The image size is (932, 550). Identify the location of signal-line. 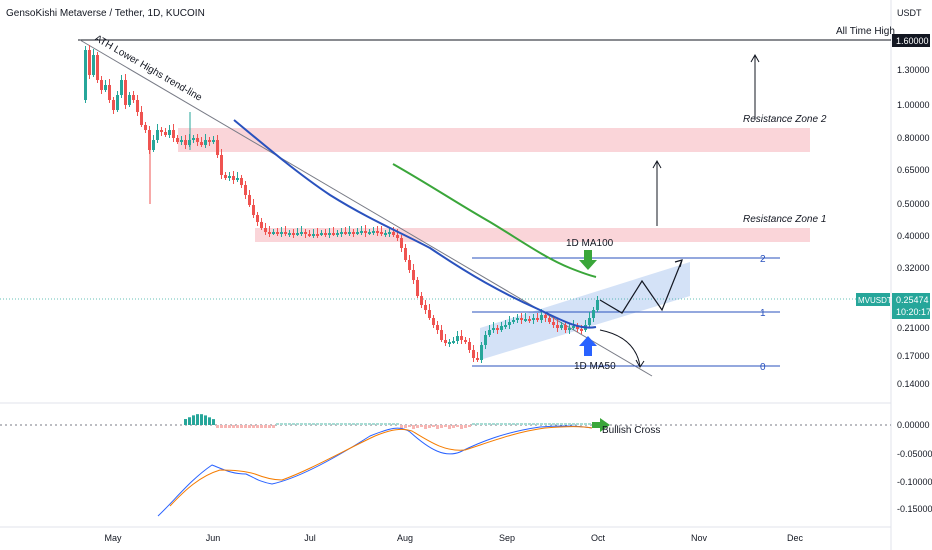
(381, 466).